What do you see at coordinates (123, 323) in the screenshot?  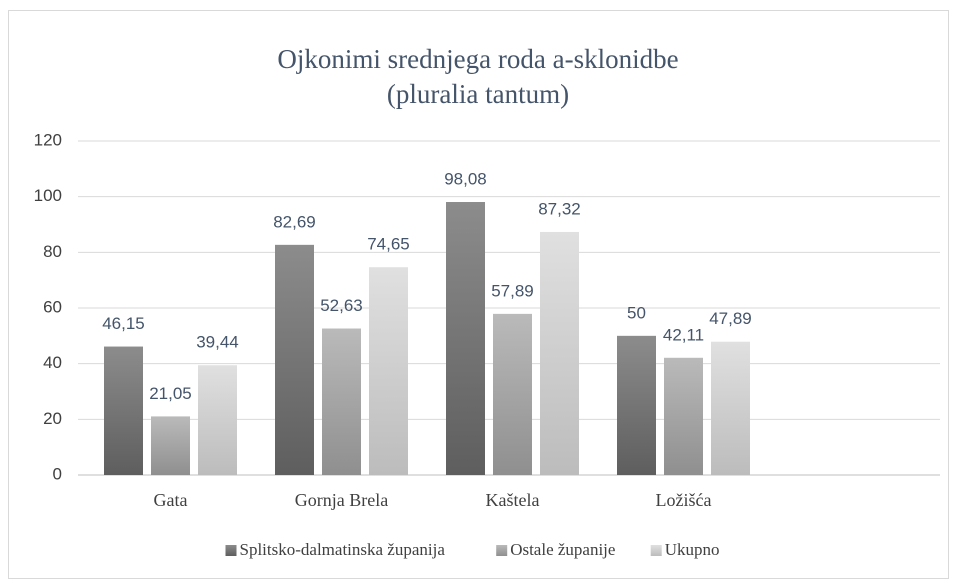 I see `data-label: 46,15` at bounding box center [123, 323].